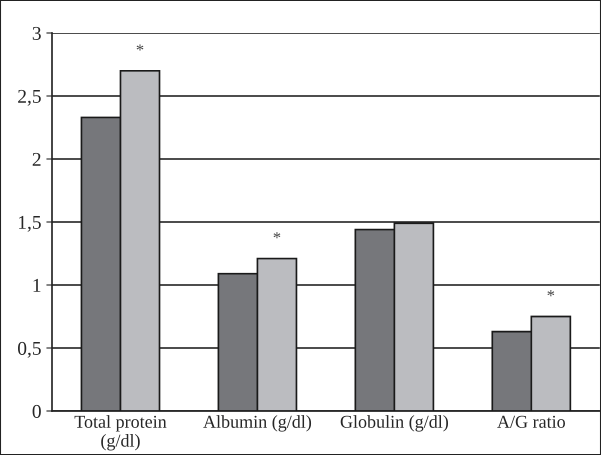  What do you see at coordinates (36, 159) in the screenshot?
I see `y-tick-label: 2` at bounding box center [36, 159].